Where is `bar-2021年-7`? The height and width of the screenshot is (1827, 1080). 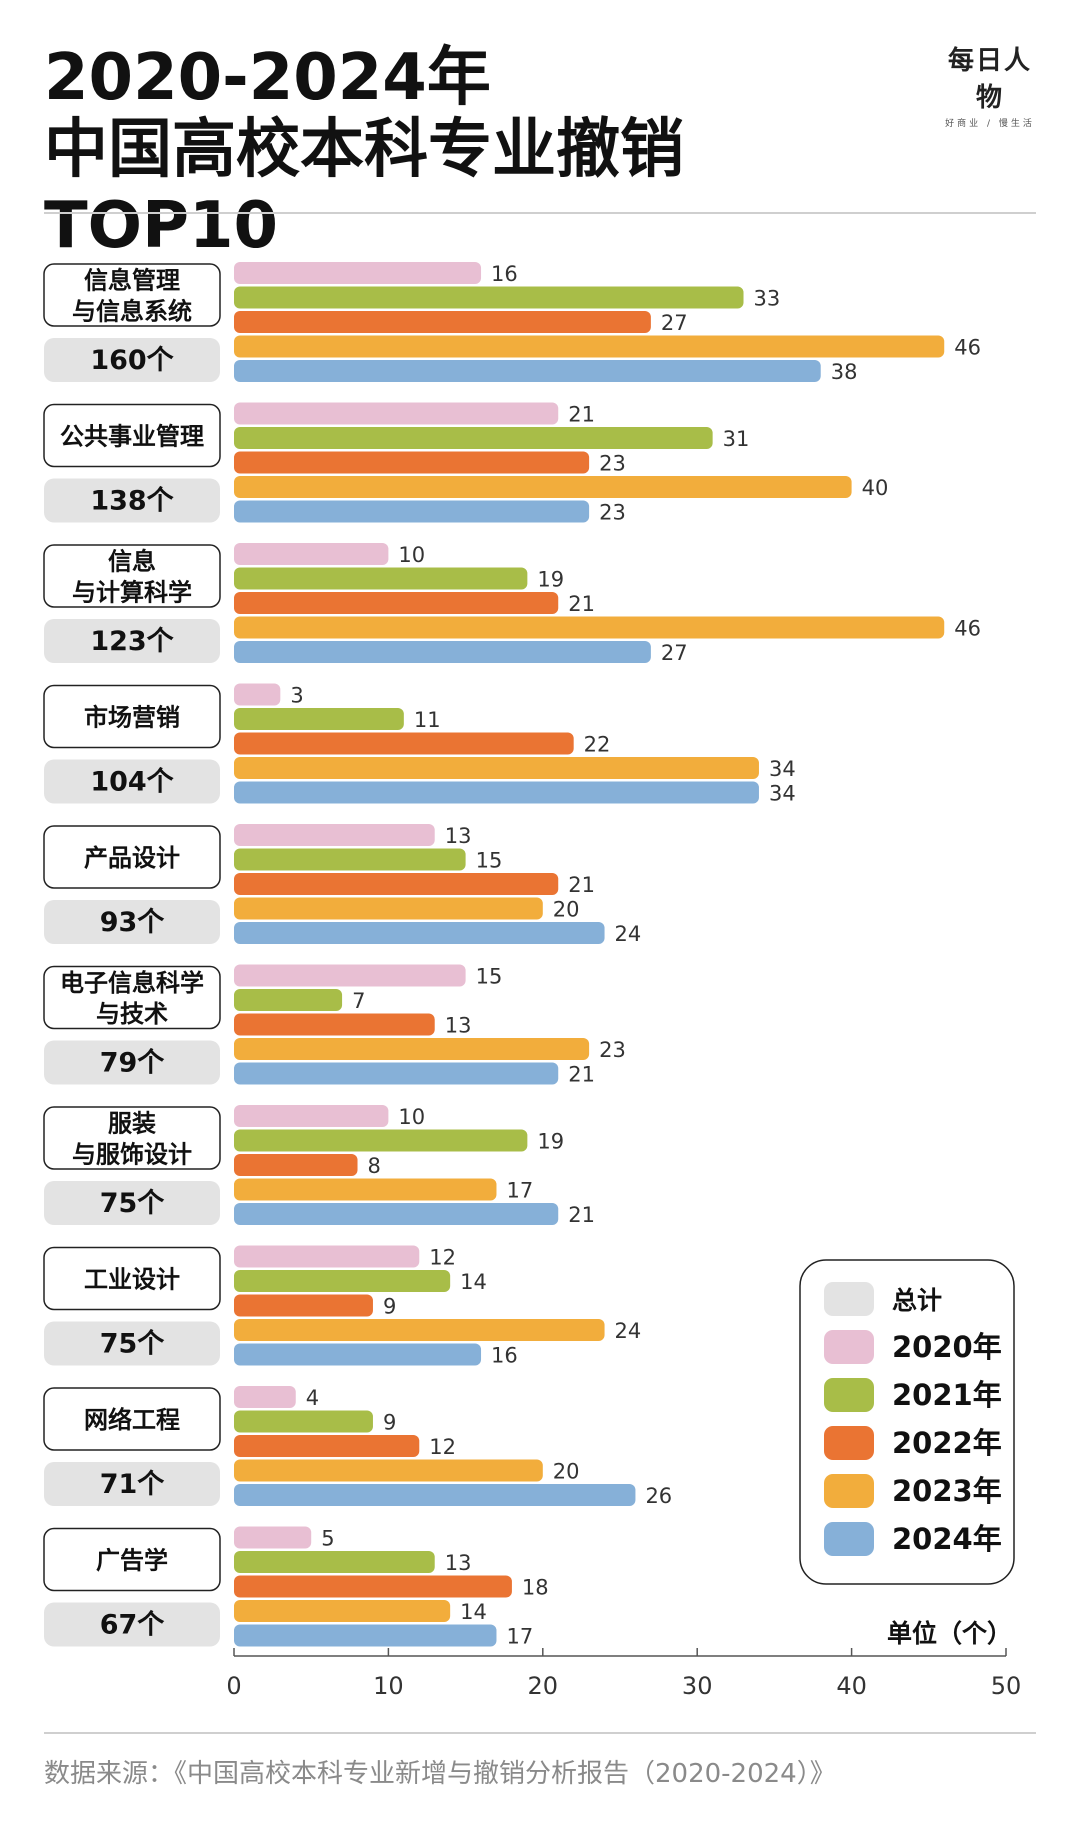 bar-2021年-7 is located at coordinates (342, 1281).